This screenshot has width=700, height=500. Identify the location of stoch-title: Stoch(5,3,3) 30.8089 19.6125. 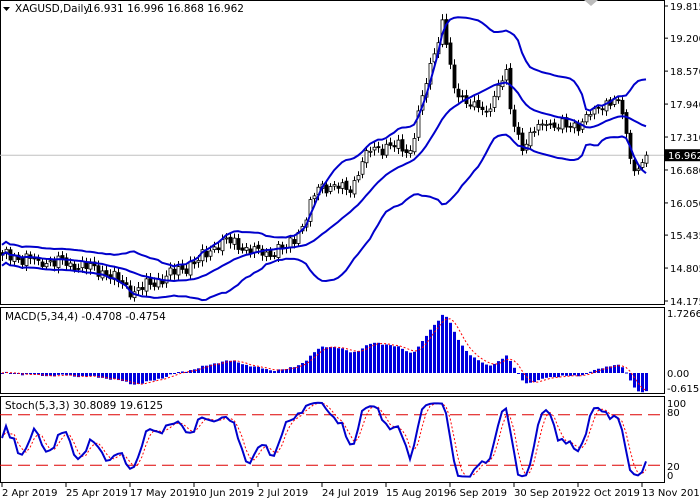
(84, 406).